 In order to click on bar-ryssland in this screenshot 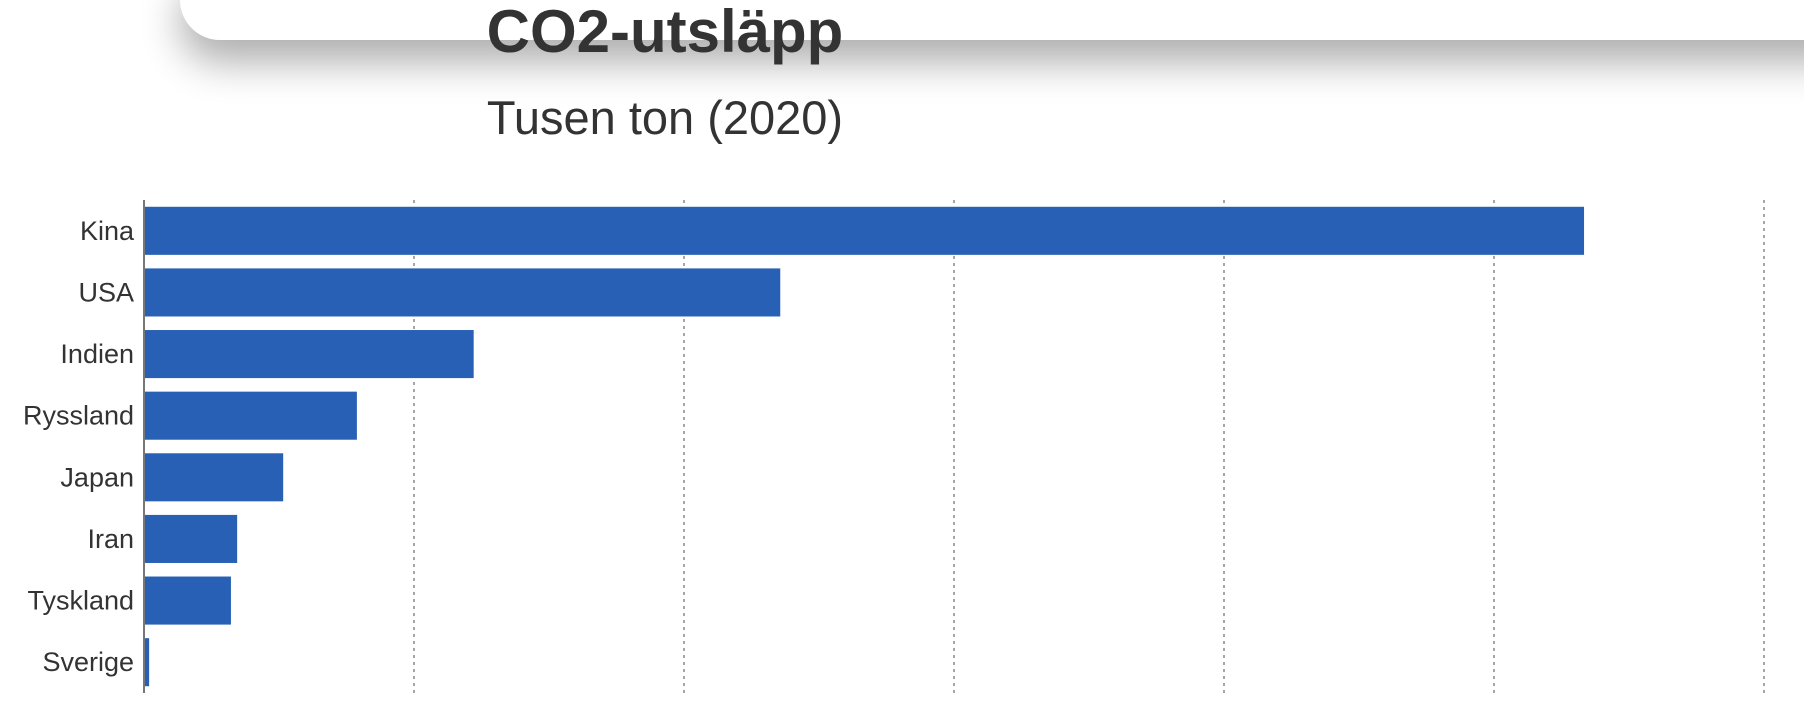, I will do `click(250, 415)`.